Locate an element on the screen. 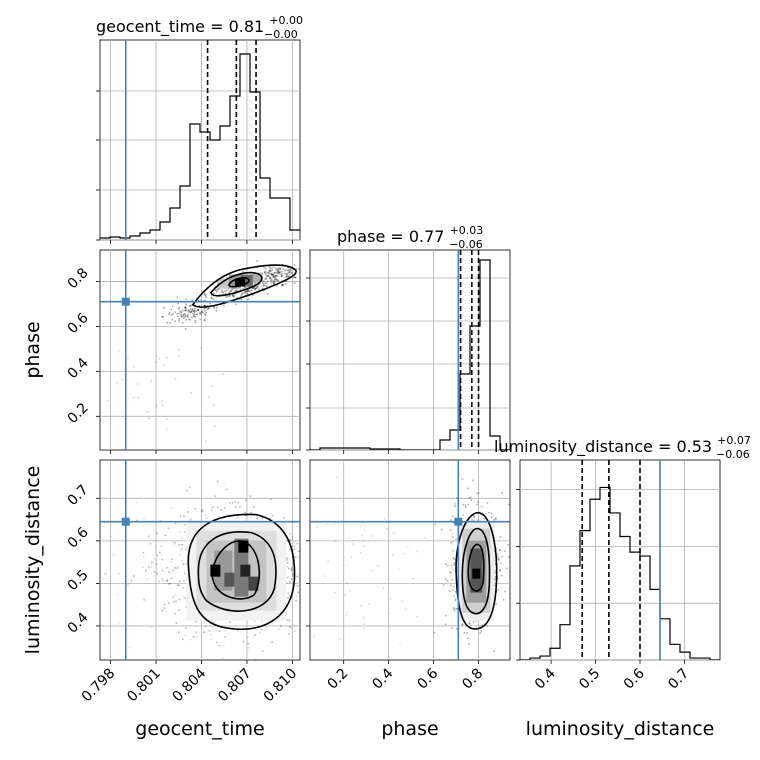  title-lumdist-text: luminosity_distance = 0.53 is located at coordinates (603, 447).